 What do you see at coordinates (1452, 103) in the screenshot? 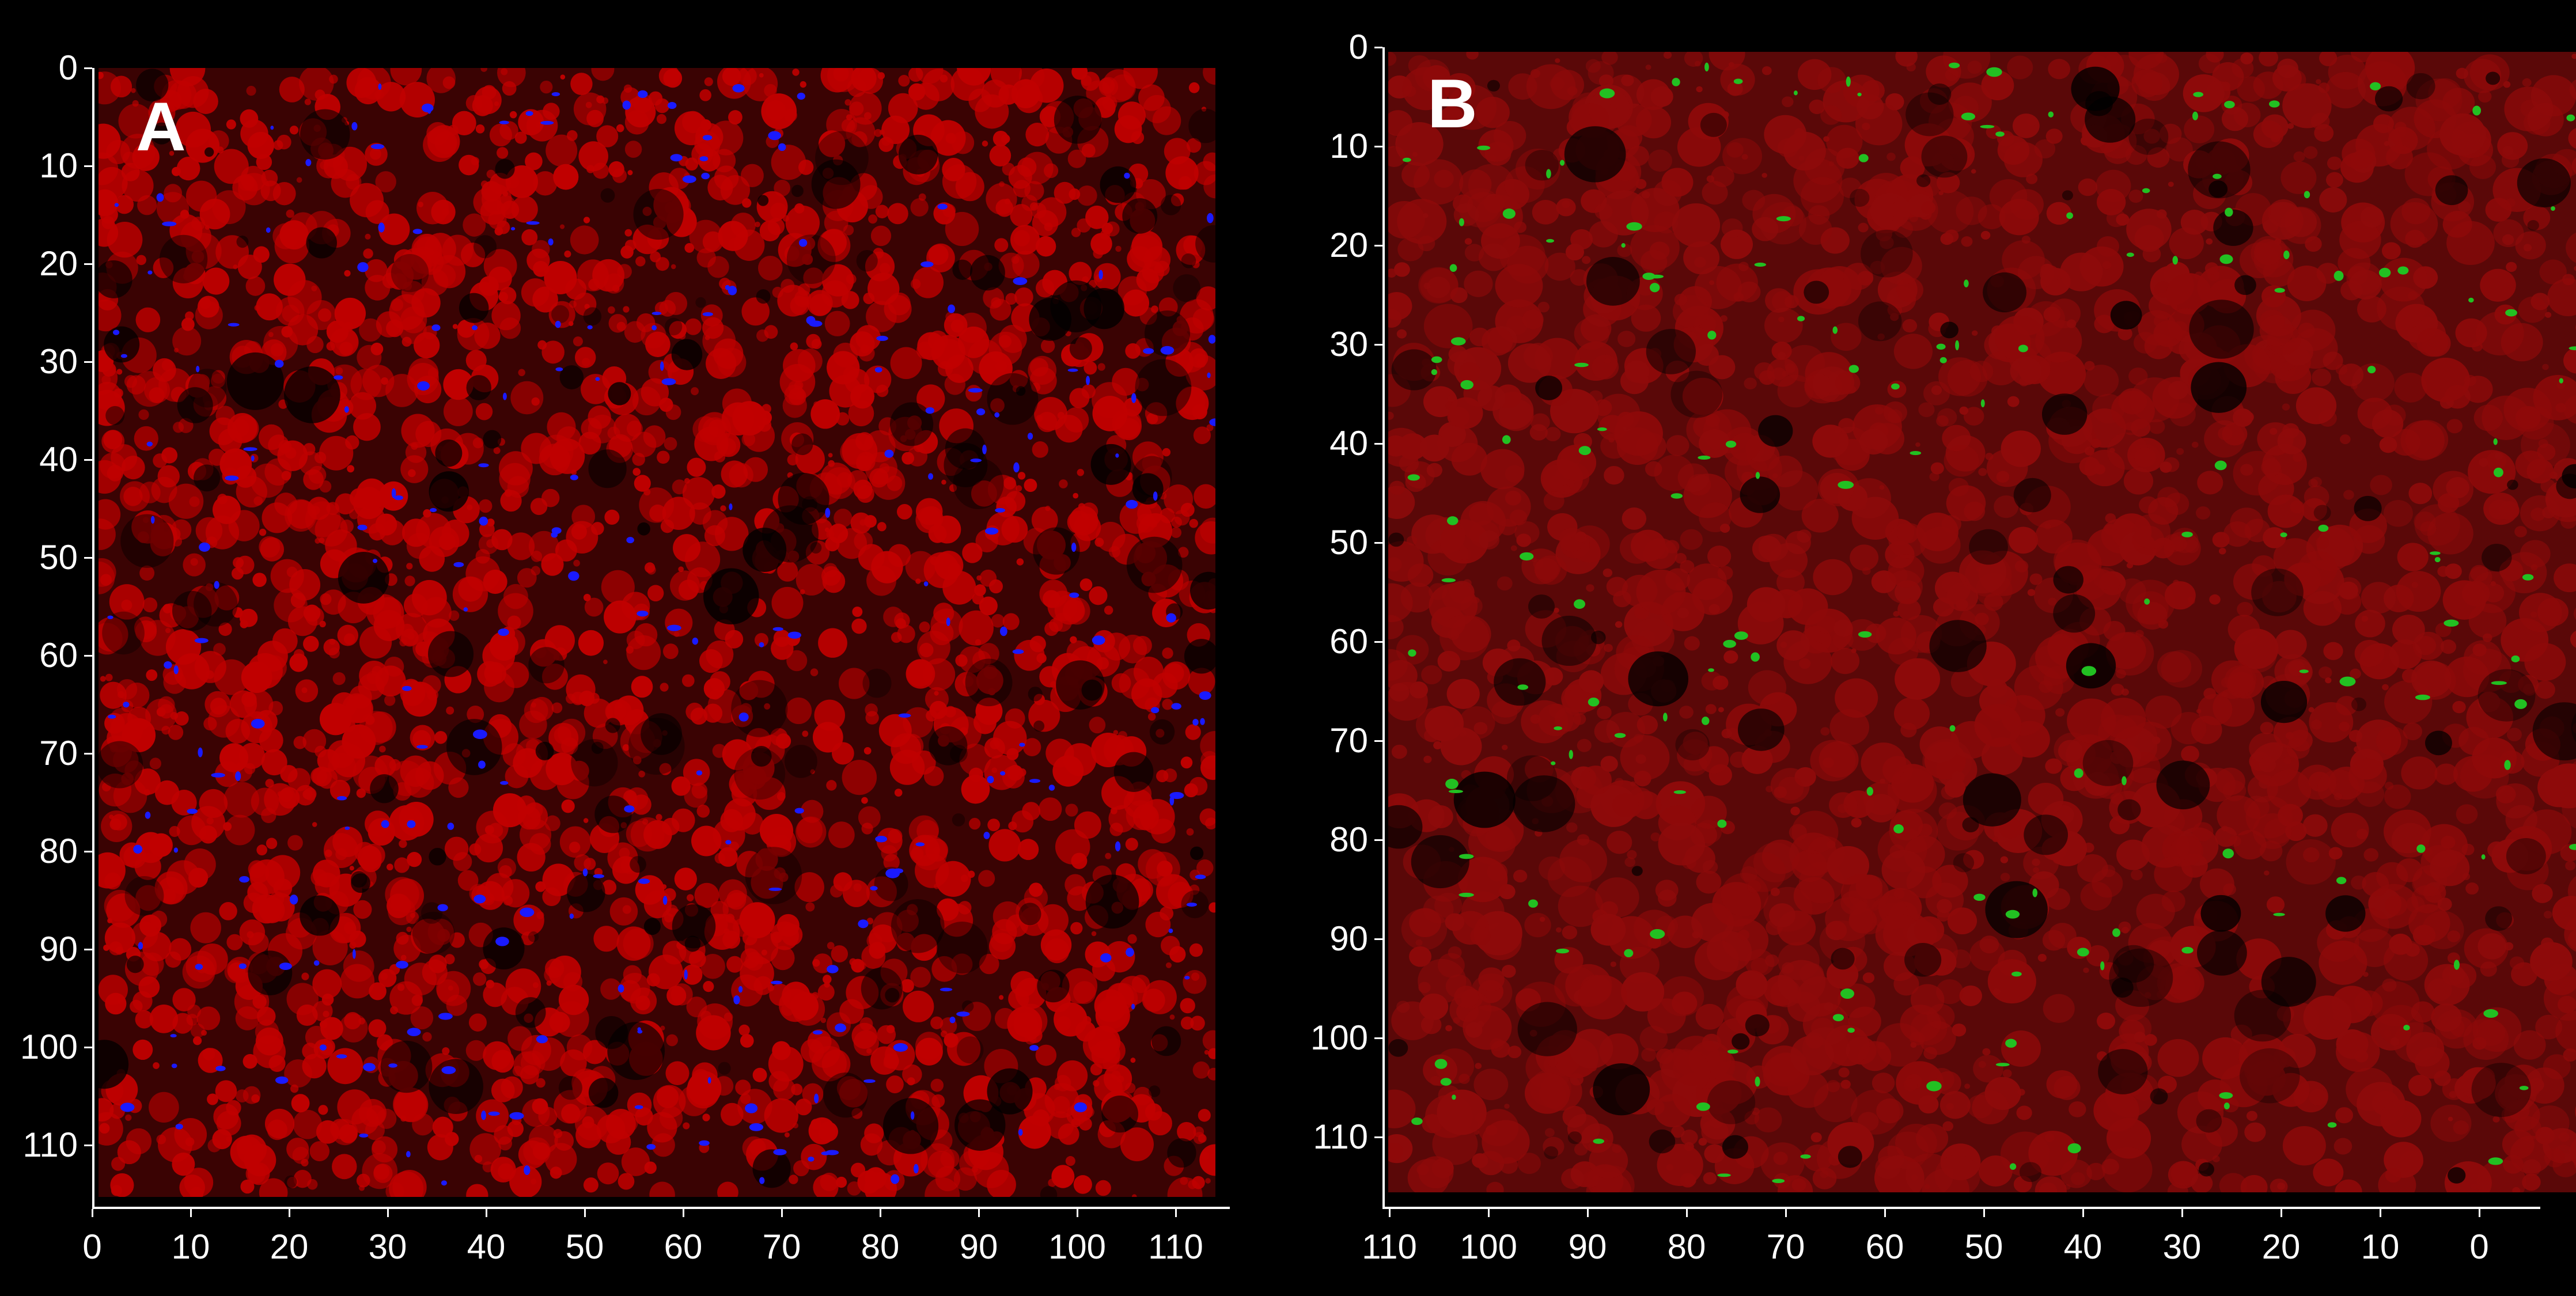
I see `panel-label: B` at bounding box center [1452, 103].